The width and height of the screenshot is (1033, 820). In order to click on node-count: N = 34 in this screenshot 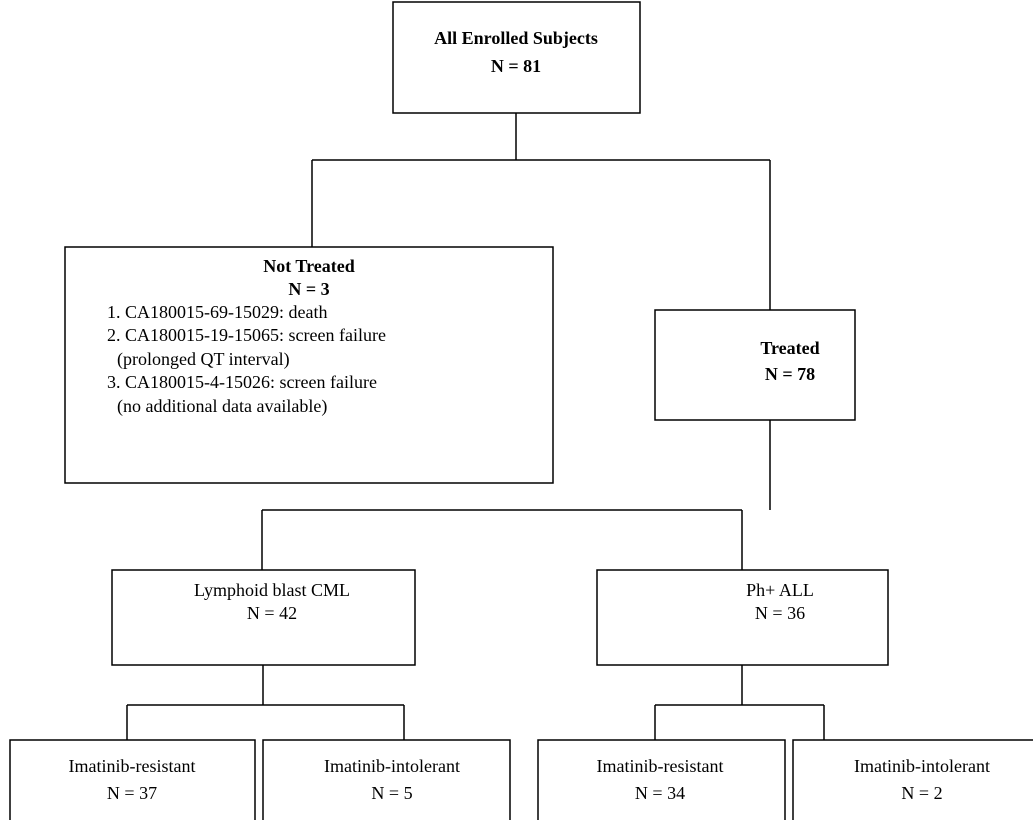, I will do `click(660, 793)`.